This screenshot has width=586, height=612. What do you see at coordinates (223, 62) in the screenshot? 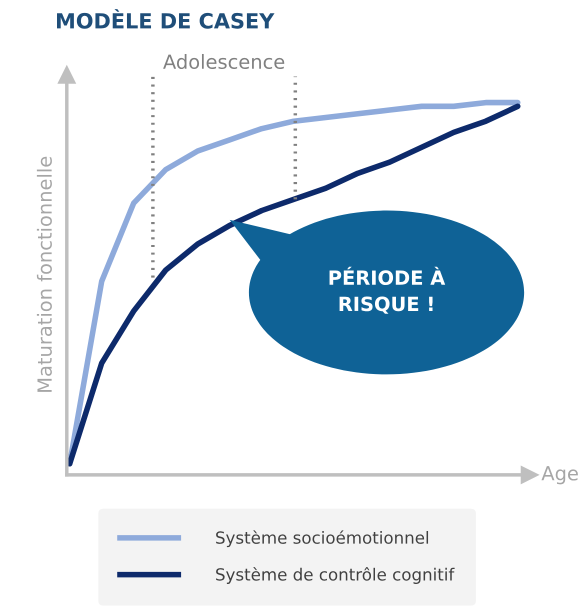
I see `text: Adolescence` at bounding box center [223, 62].